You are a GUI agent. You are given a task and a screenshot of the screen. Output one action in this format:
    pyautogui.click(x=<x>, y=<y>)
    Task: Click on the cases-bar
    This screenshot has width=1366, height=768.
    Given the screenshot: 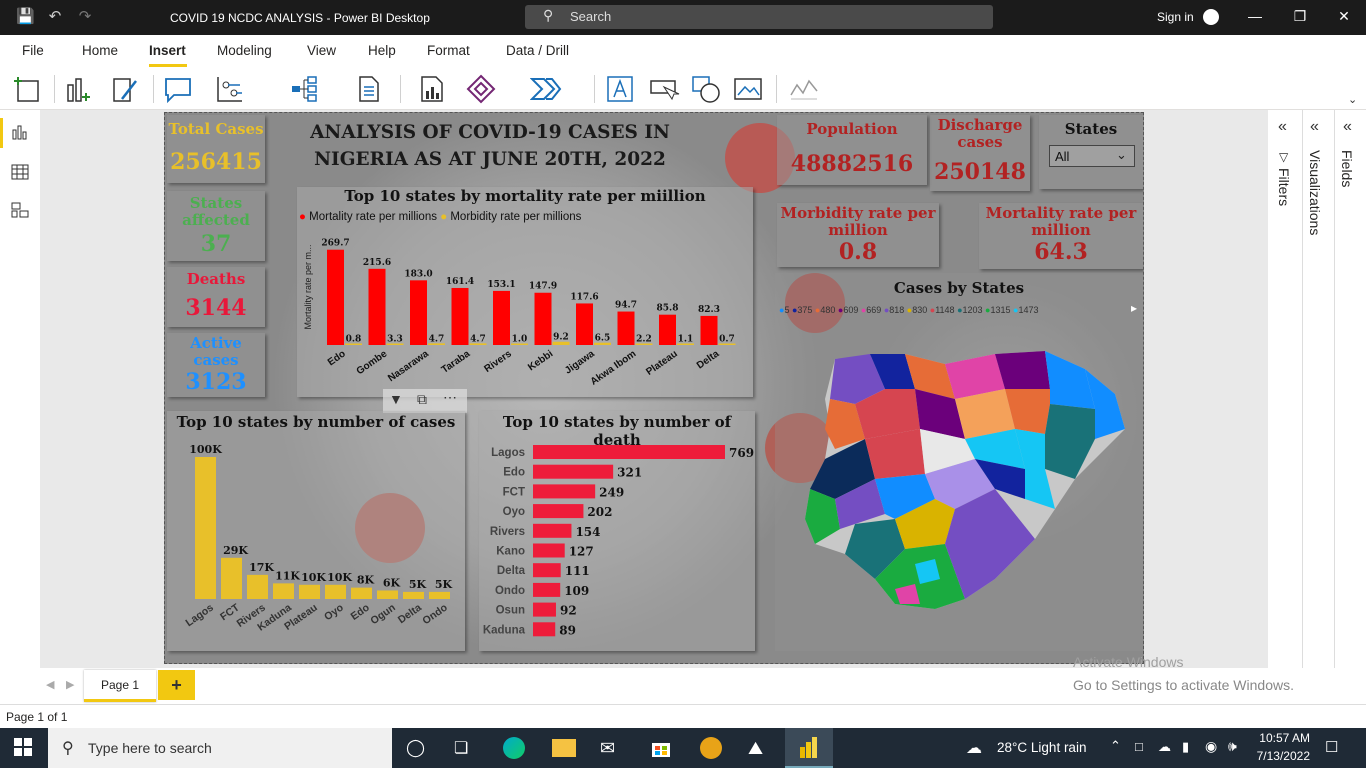 What is the action you would take?
    pyautogui.click(x=231, y=578)
    